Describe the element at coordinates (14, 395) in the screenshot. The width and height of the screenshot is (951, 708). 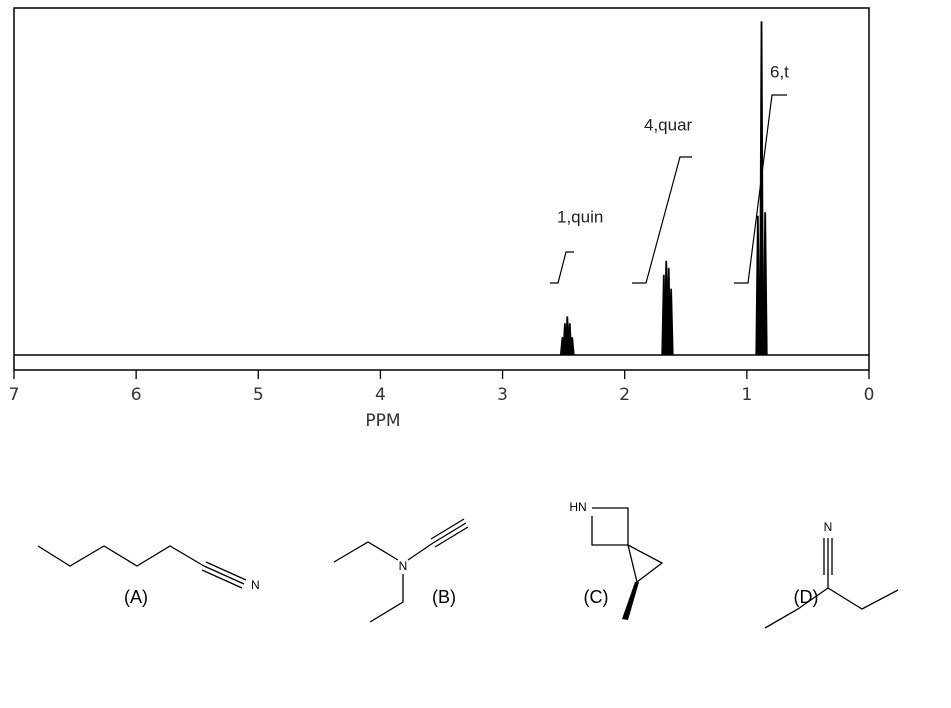
I see `x-tick-label: 7` at that location.